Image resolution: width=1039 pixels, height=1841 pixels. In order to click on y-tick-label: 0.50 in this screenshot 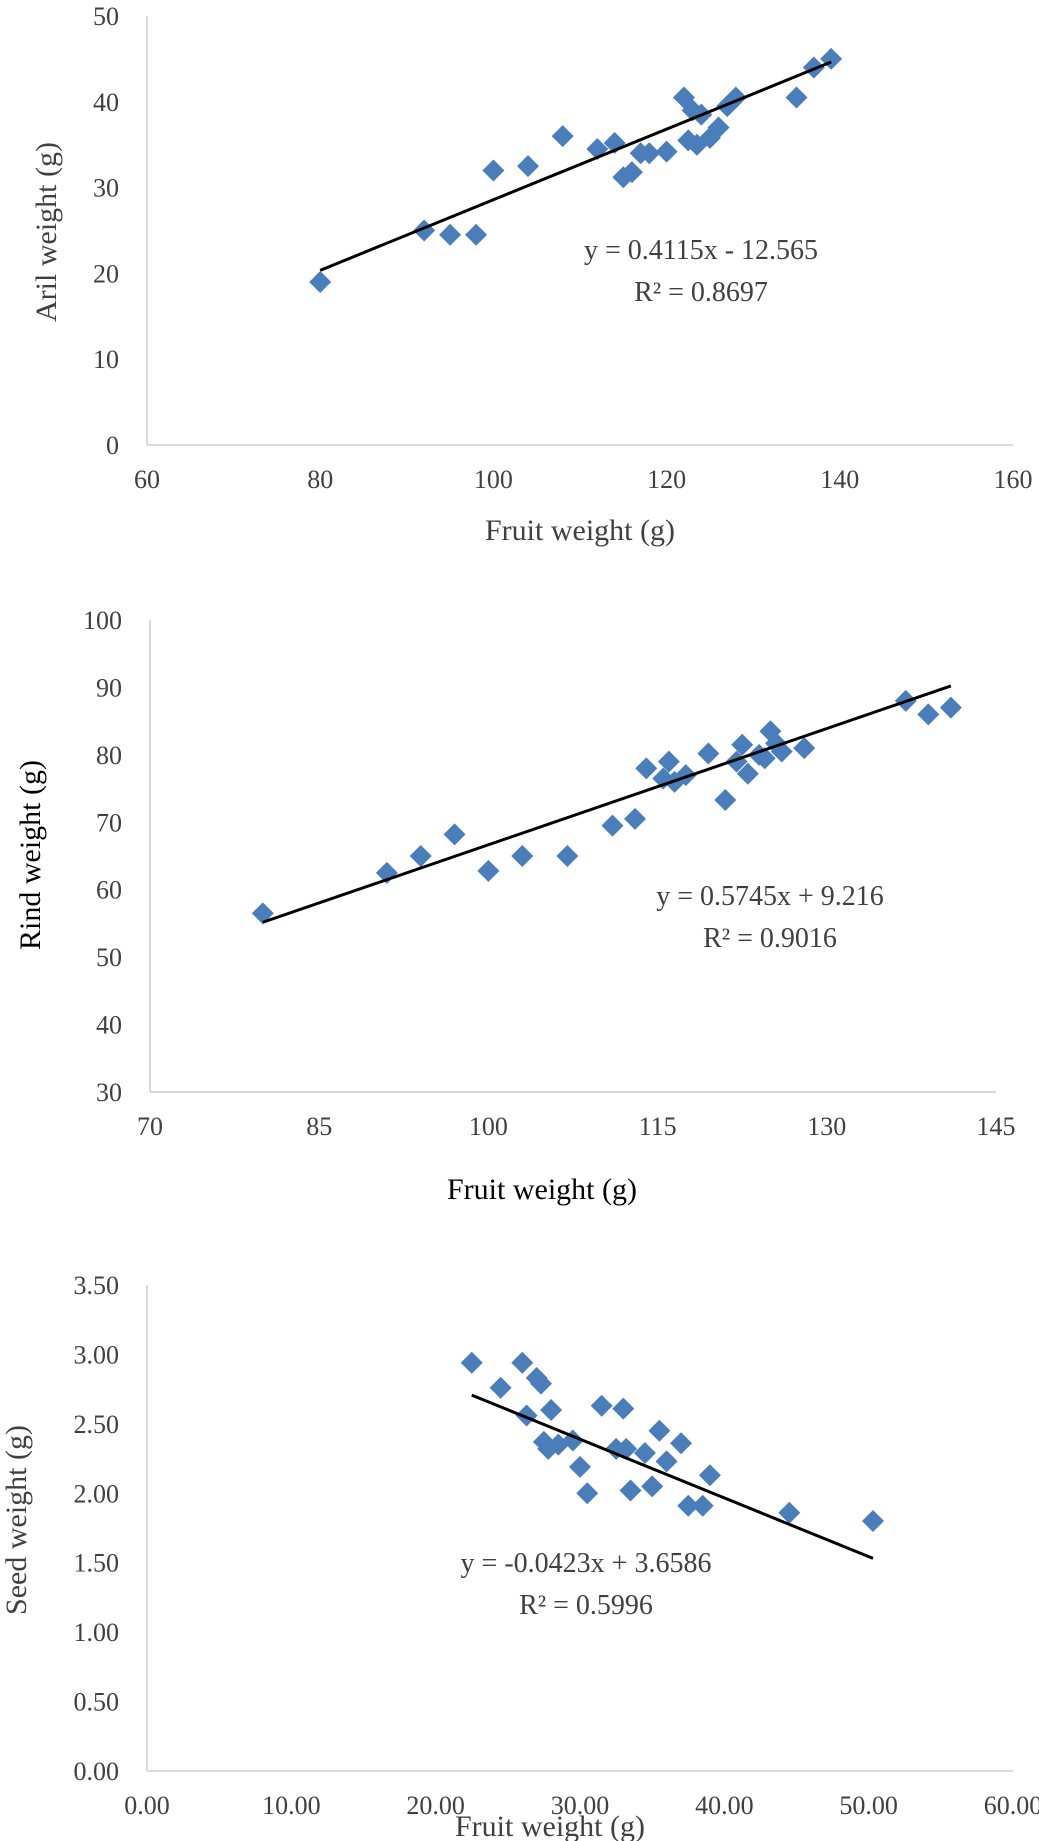, I will do `click(97, 1702)`.